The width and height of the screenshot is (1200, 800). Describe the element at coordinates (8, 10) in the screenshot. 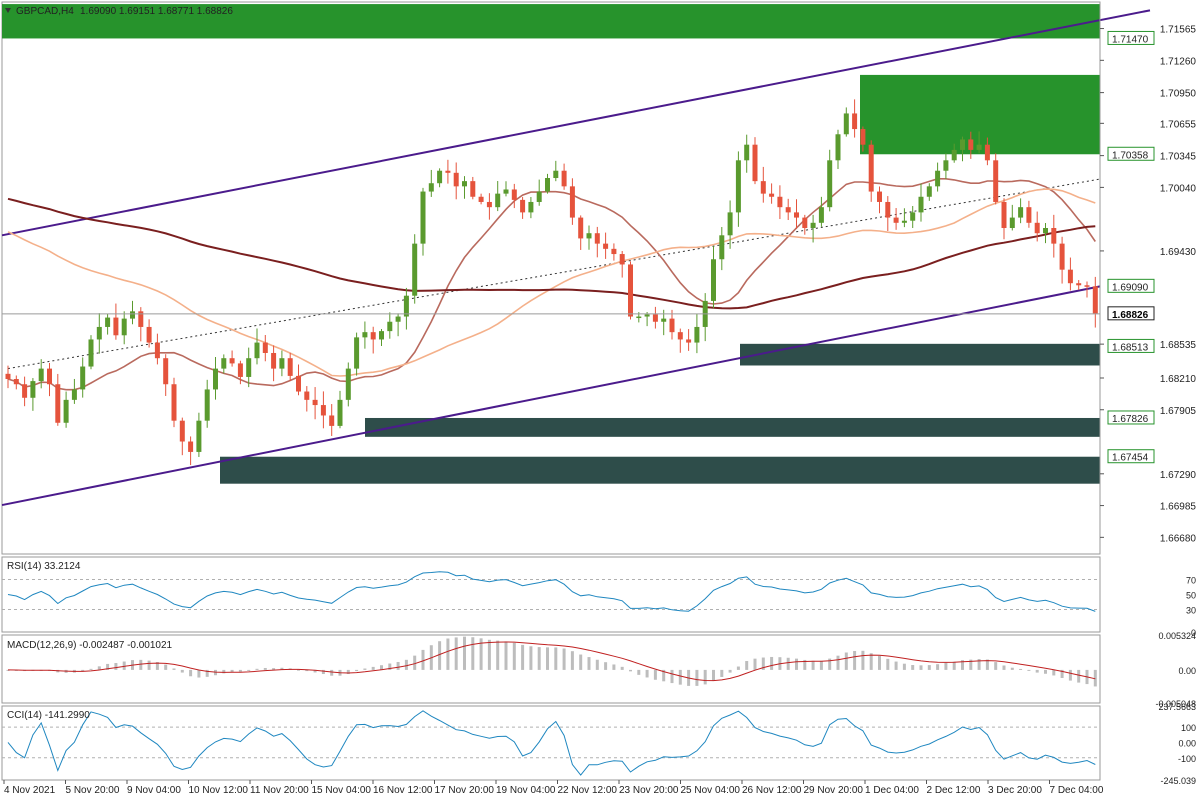

I see `dropdown-triangle-icon` at that location.